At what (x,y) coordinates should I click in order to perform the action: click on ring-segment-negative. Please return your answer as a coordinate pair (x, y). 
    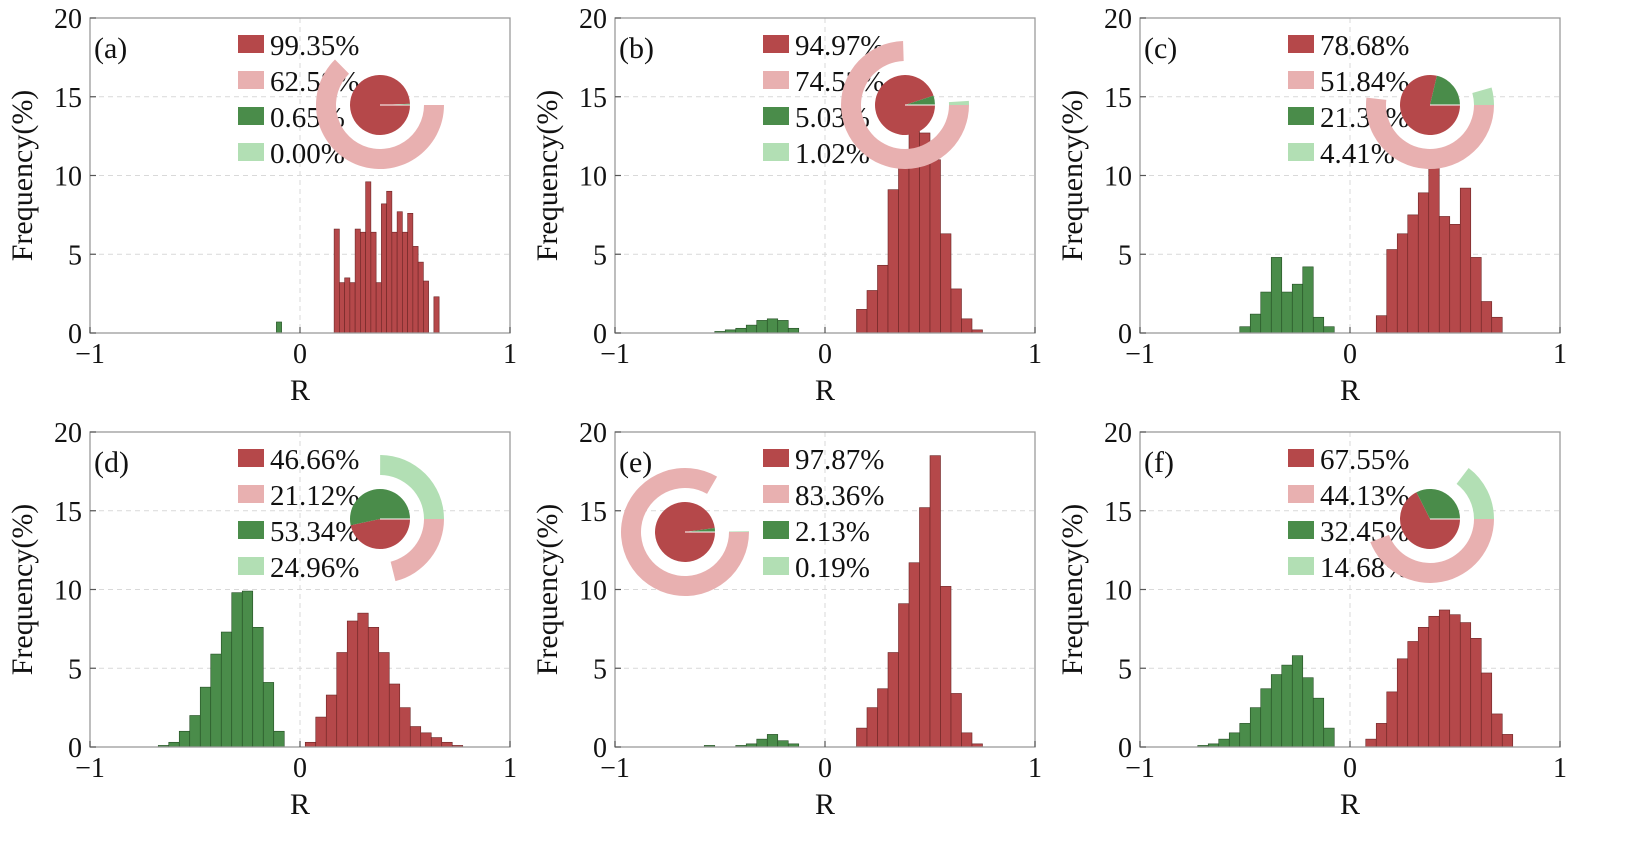
    Looking at the image, I should click on (412, 487).